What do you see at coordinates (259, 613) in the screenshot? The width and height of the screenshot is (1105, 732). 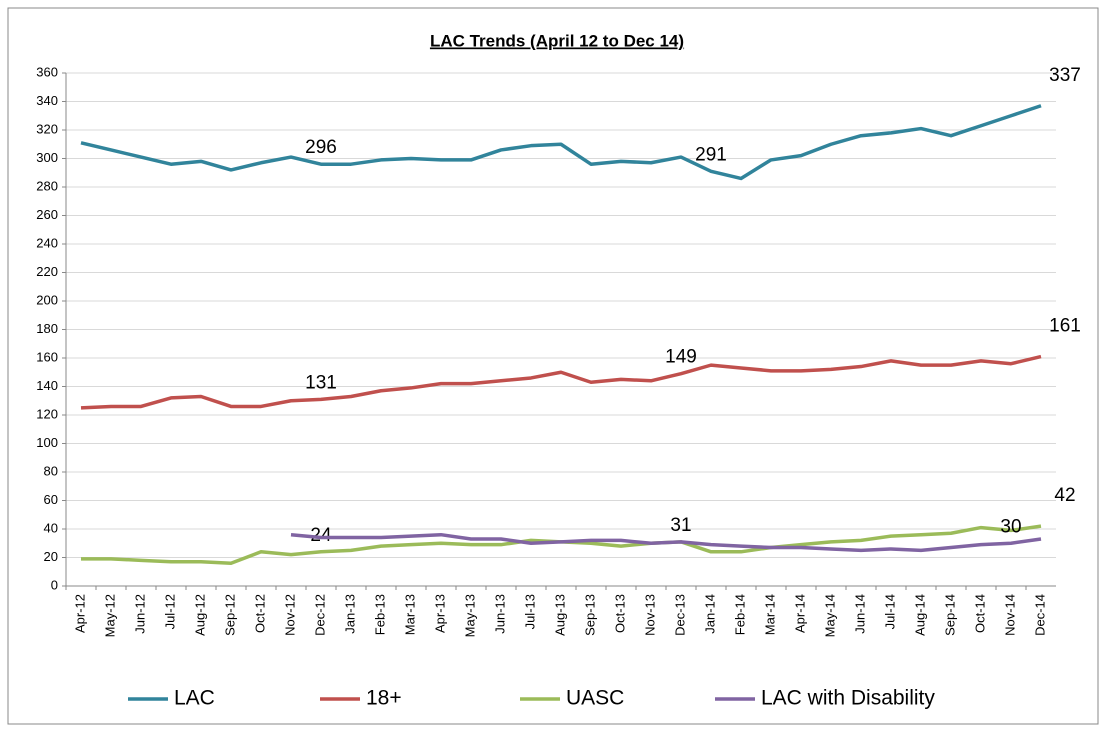 I see `x-tick-label: Oct-12` at bounding box center [259, 613].